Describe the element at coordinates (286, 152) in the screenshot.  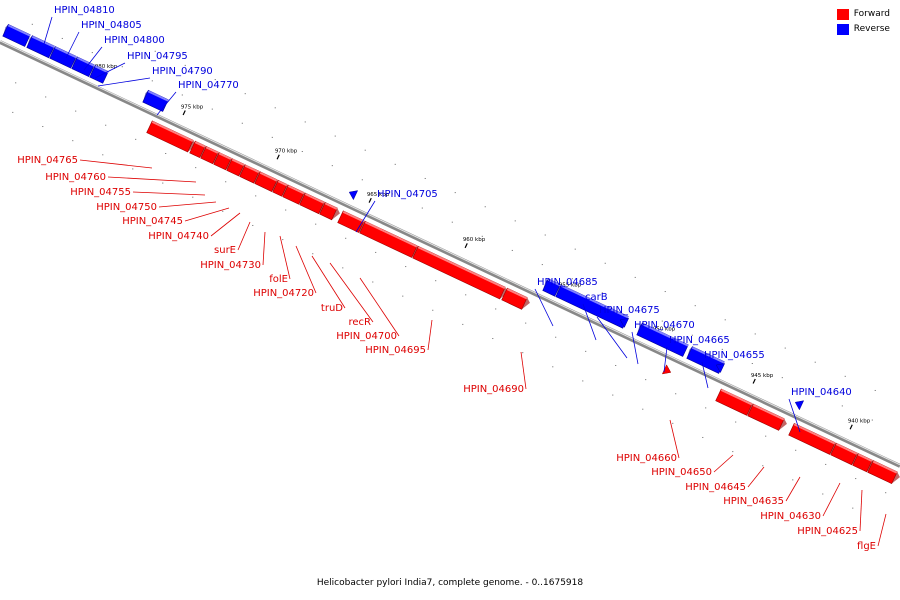
I see `kbp-tick-label: 970 kbp` at that location.